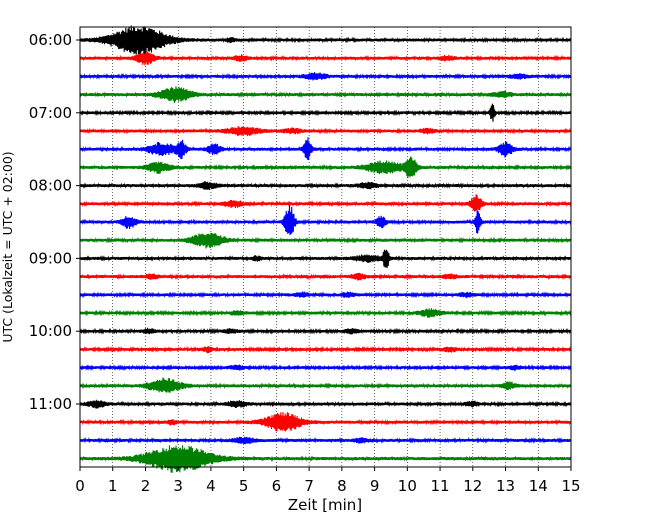 Image resolution: width=650 pixels, height=520 pixels. Describe the element at coordinates (505, 486) in the screenshot. I see `x-tick-label: 13` at that location.